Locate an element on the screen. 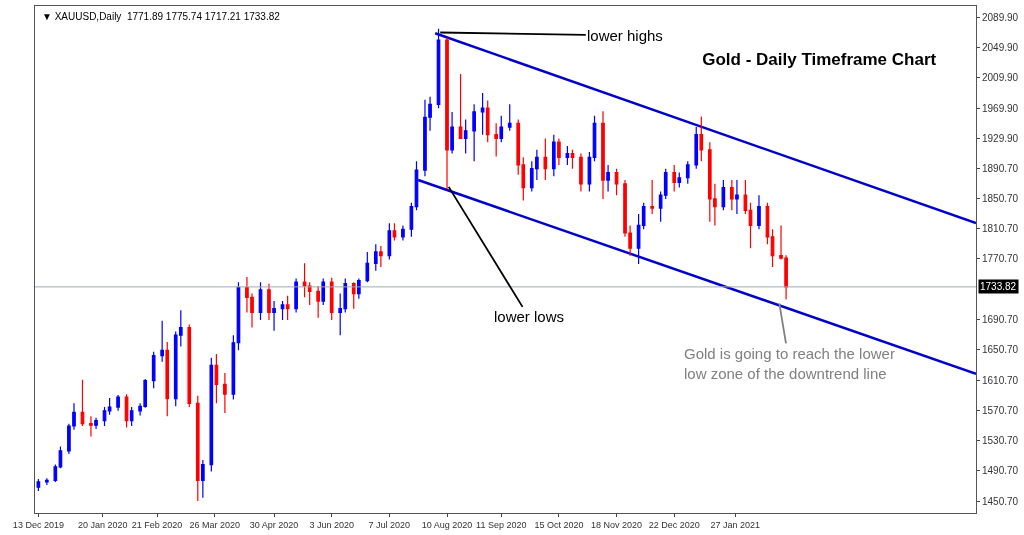  x-tick-label: 21 Feb 2020 is located at coordinates (157, 524).